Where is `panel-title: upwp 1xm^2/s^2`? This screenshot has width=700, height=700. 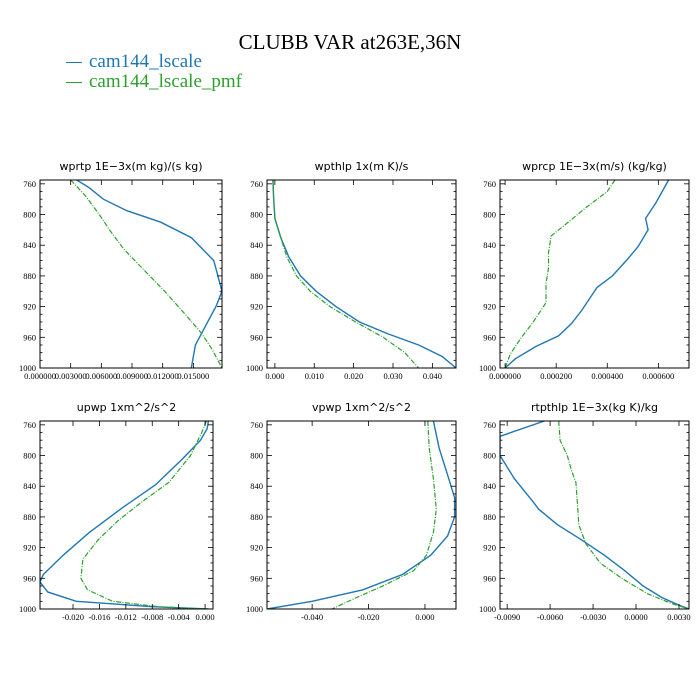 panel-title: upwp 1xm^2/s^2 is located at coordinates (127, 407).